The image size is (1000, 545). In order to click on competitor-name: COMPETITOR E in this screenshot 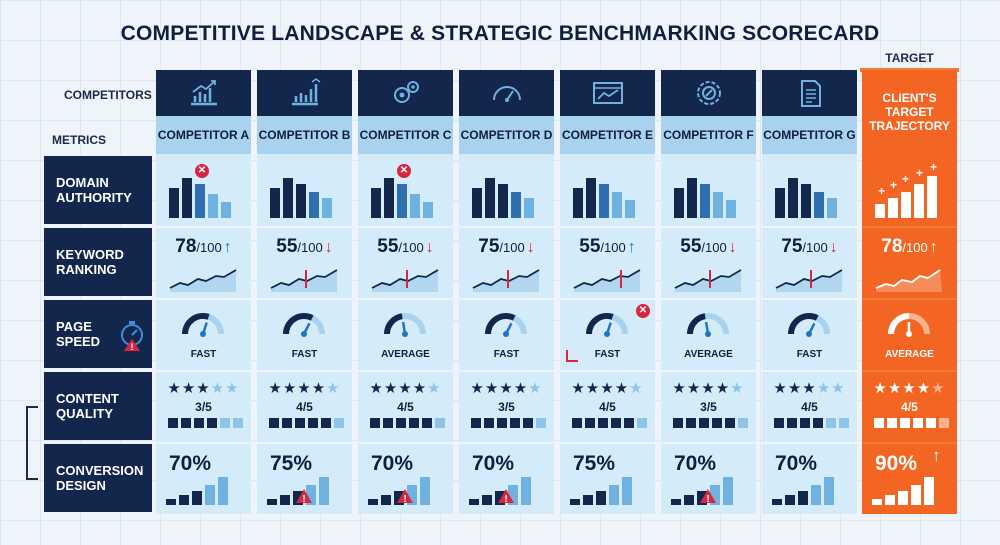, I will do `click(607, 138)`.